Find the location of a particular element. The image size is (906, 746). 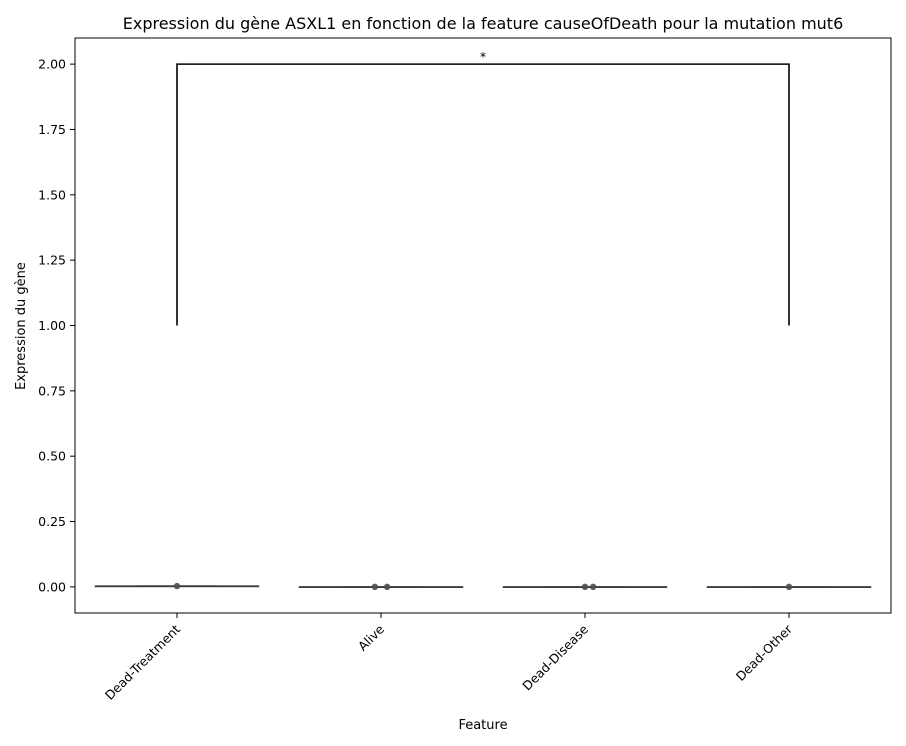

significance-label: * is located at coordinates (483, 56).